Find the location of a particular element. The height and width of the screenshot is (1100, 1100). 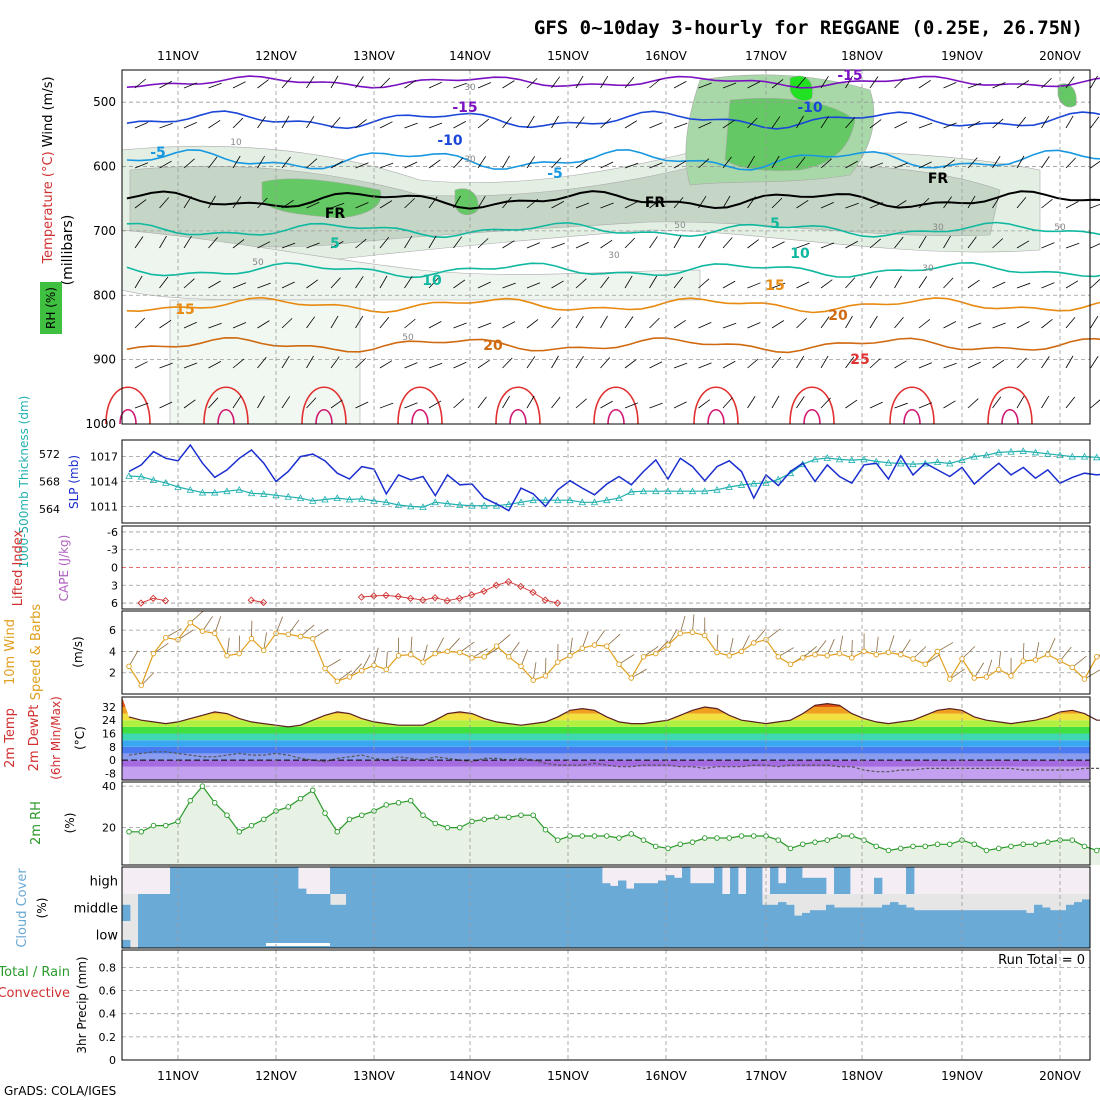

precip-tick-label: 0 is located at coordinates (112, 1060).